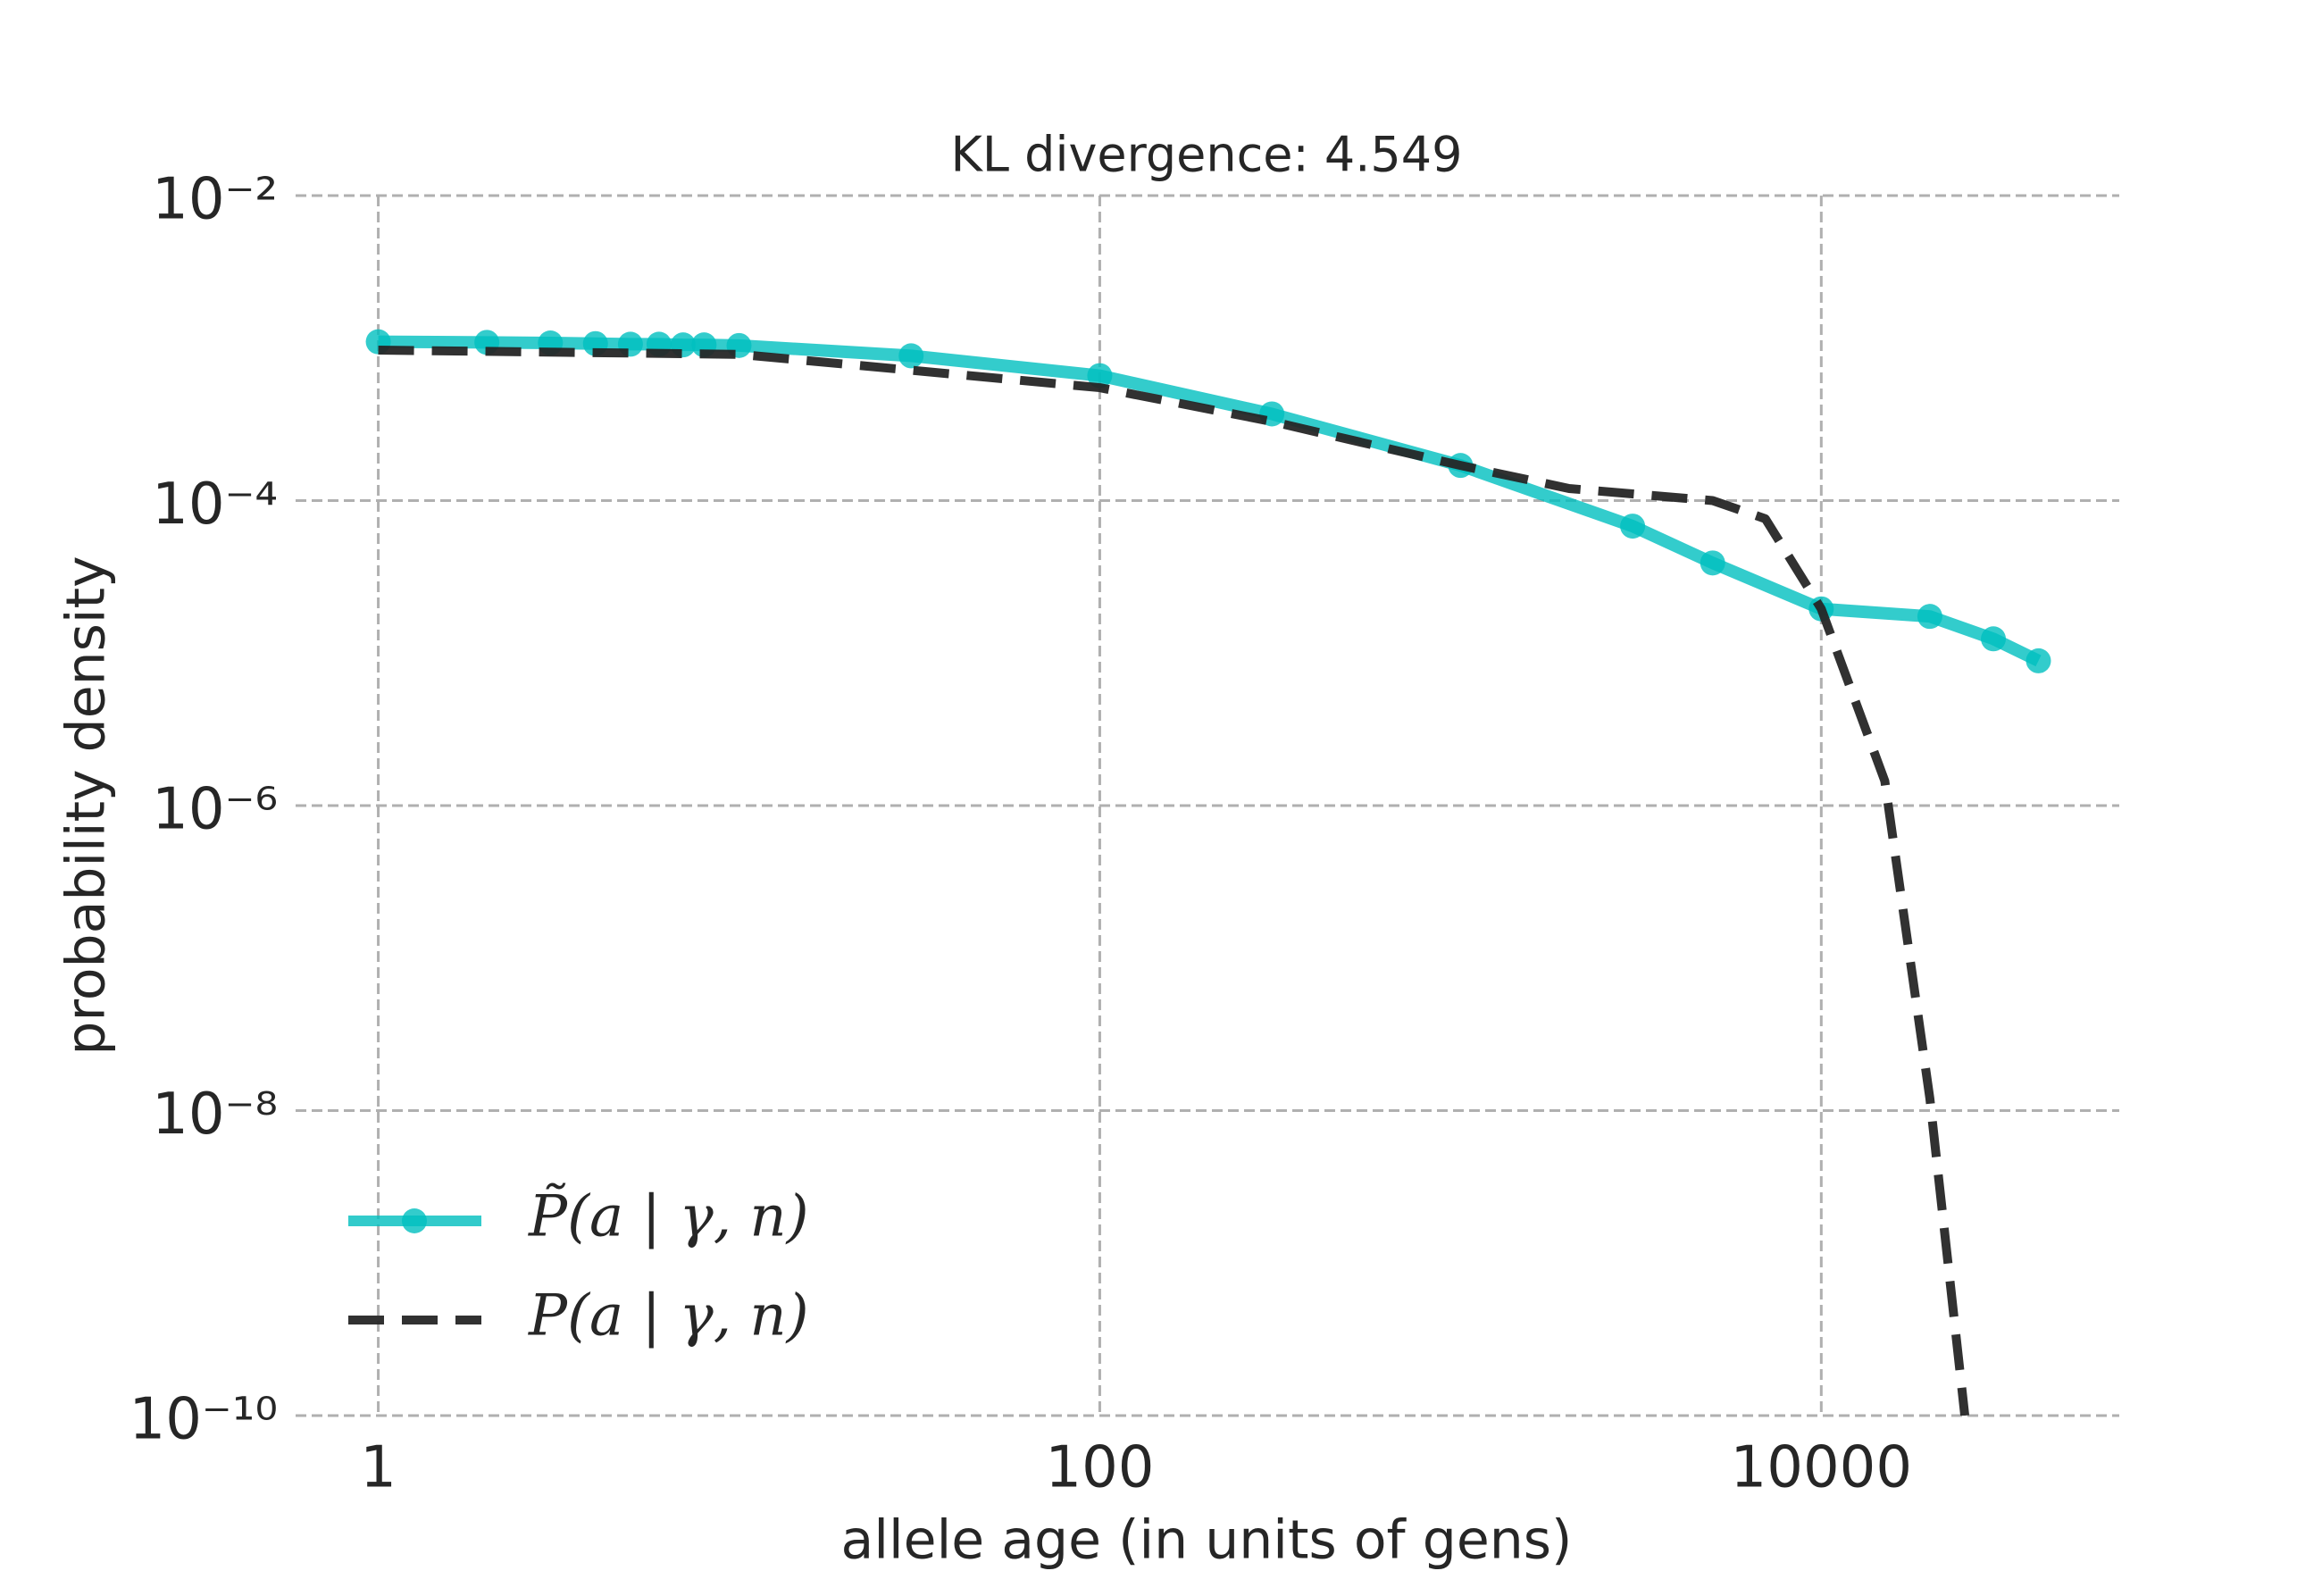  Describe the element at coordinates (215, 200) in the screenshot. I see `y-tick-label: 10⁻²` at that location.